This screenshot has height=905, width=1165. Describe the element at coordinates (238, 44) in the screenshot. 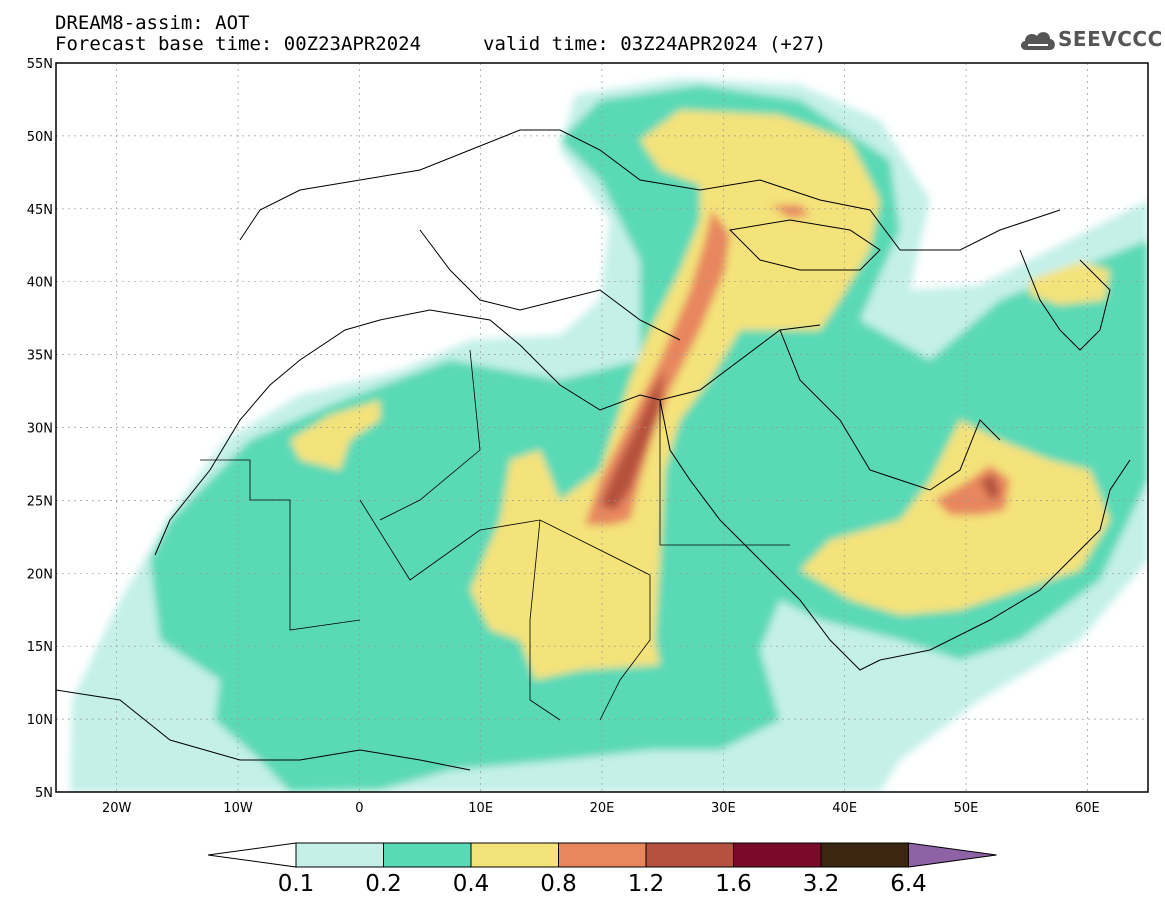

I see `forecast-base-time: Forecast base time: 00Z23APR2024` at that location.